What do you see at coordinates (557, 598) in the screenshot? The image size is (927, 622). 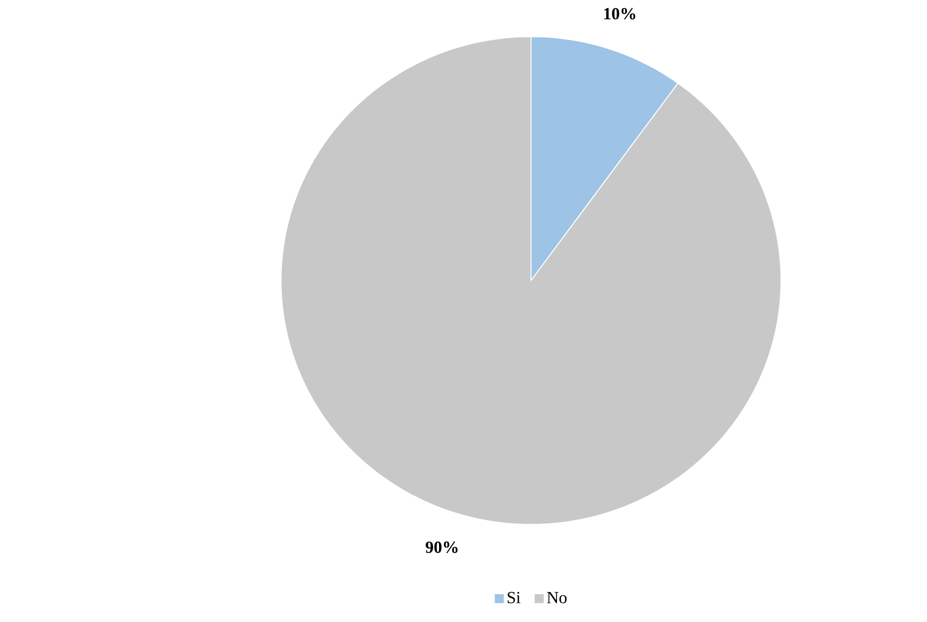 I see `legend-label: No` at bounding box center [557, 598].